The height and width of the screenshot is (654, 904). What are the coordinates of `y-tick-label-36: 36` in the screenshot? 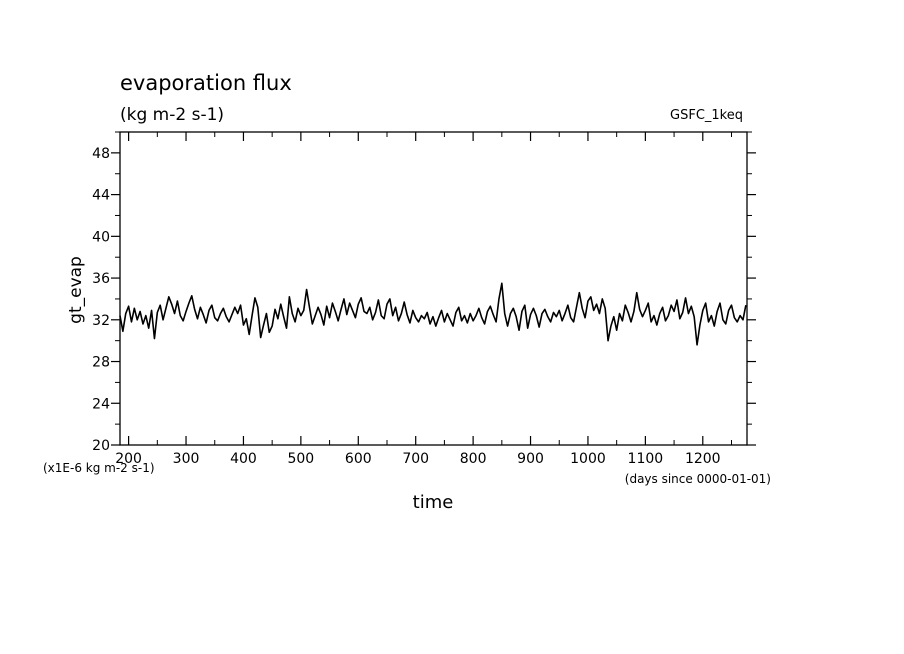 It's located at (101, 279).